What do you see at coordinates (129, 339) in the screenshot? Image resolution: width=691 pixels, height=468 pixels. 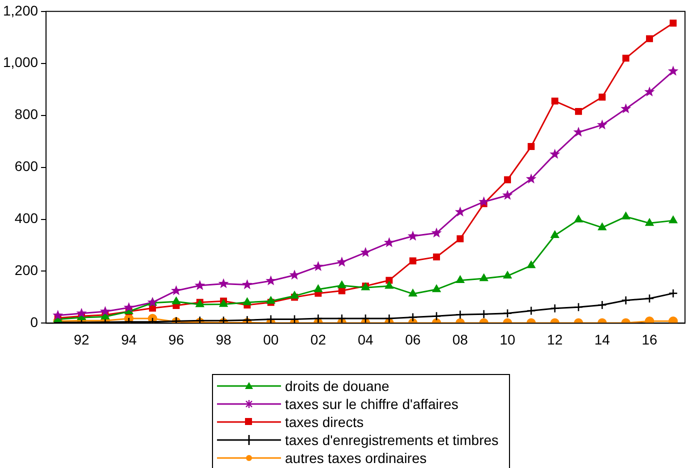 I see `x-tick-label: 94` at bounding box center [129, 339].